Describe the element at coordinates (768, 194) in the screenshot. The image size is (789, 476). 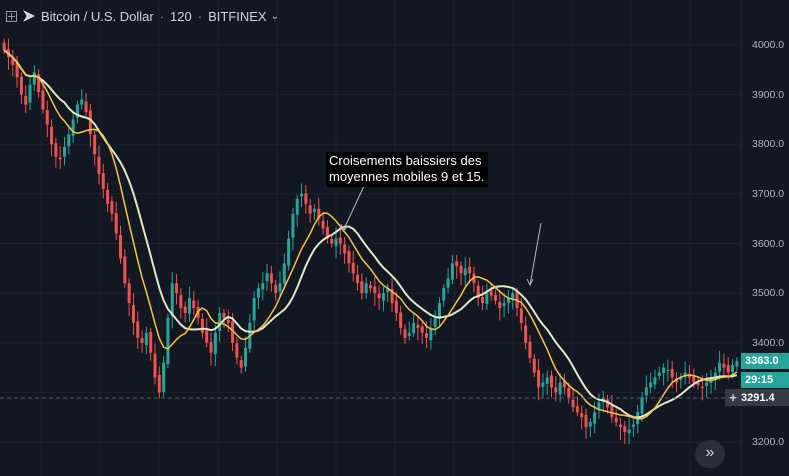
I see `price-label-3700: 3700.0` at that location.